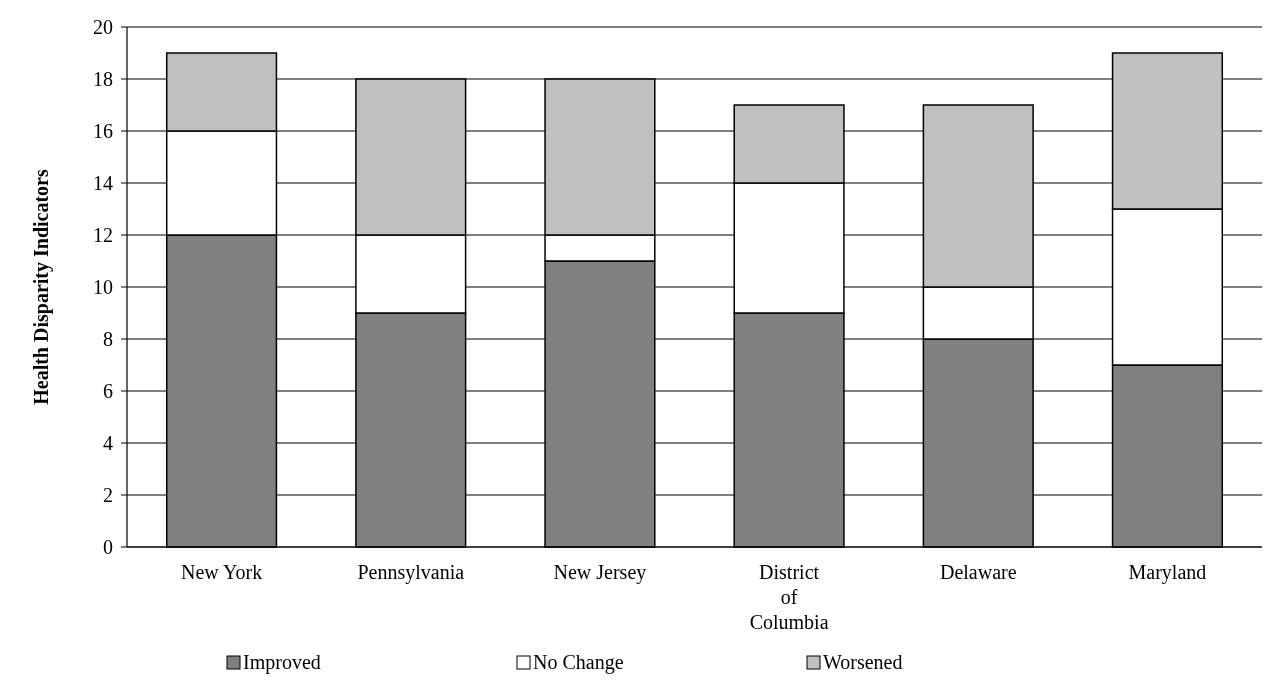  Describe the element at coordinates (978, 572) in the screenshot. I see `x-tick-label: Delaware` at that location.